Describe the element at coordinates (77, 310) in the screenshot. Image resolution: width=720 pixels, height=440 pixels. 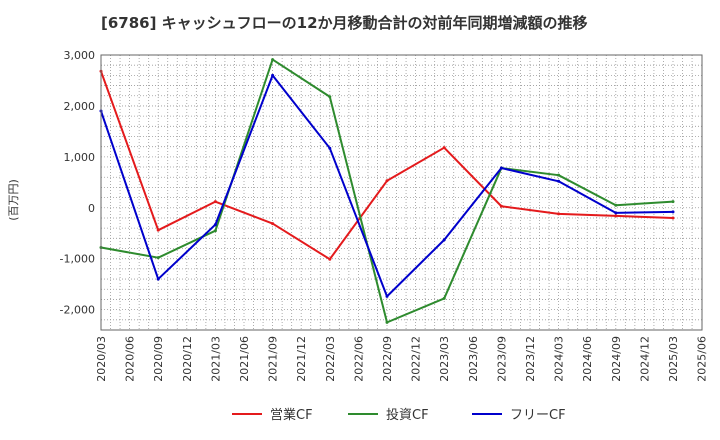
I see `y-tick-label: -2,000` at that location.